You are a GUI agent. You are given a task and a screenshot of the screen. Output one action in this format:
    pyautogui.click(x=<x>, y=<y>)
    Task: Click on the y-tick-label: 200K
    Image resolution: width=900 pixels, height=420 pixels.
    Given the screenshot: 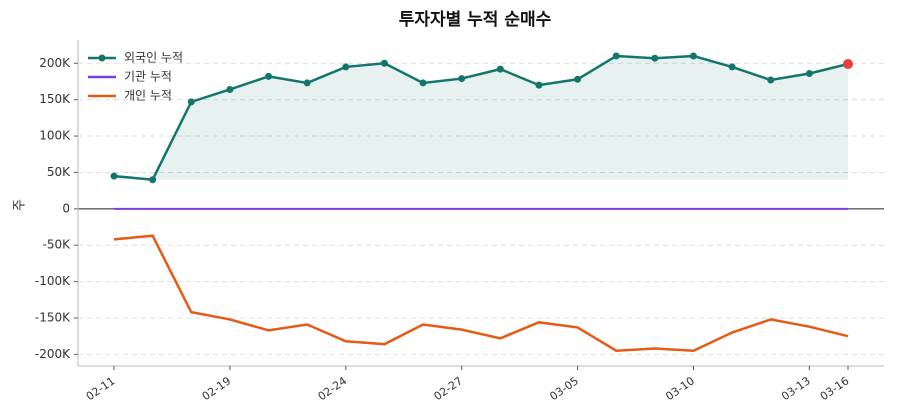 What is the action you would take?
    pyautogui.click(x=55, y=63)
    